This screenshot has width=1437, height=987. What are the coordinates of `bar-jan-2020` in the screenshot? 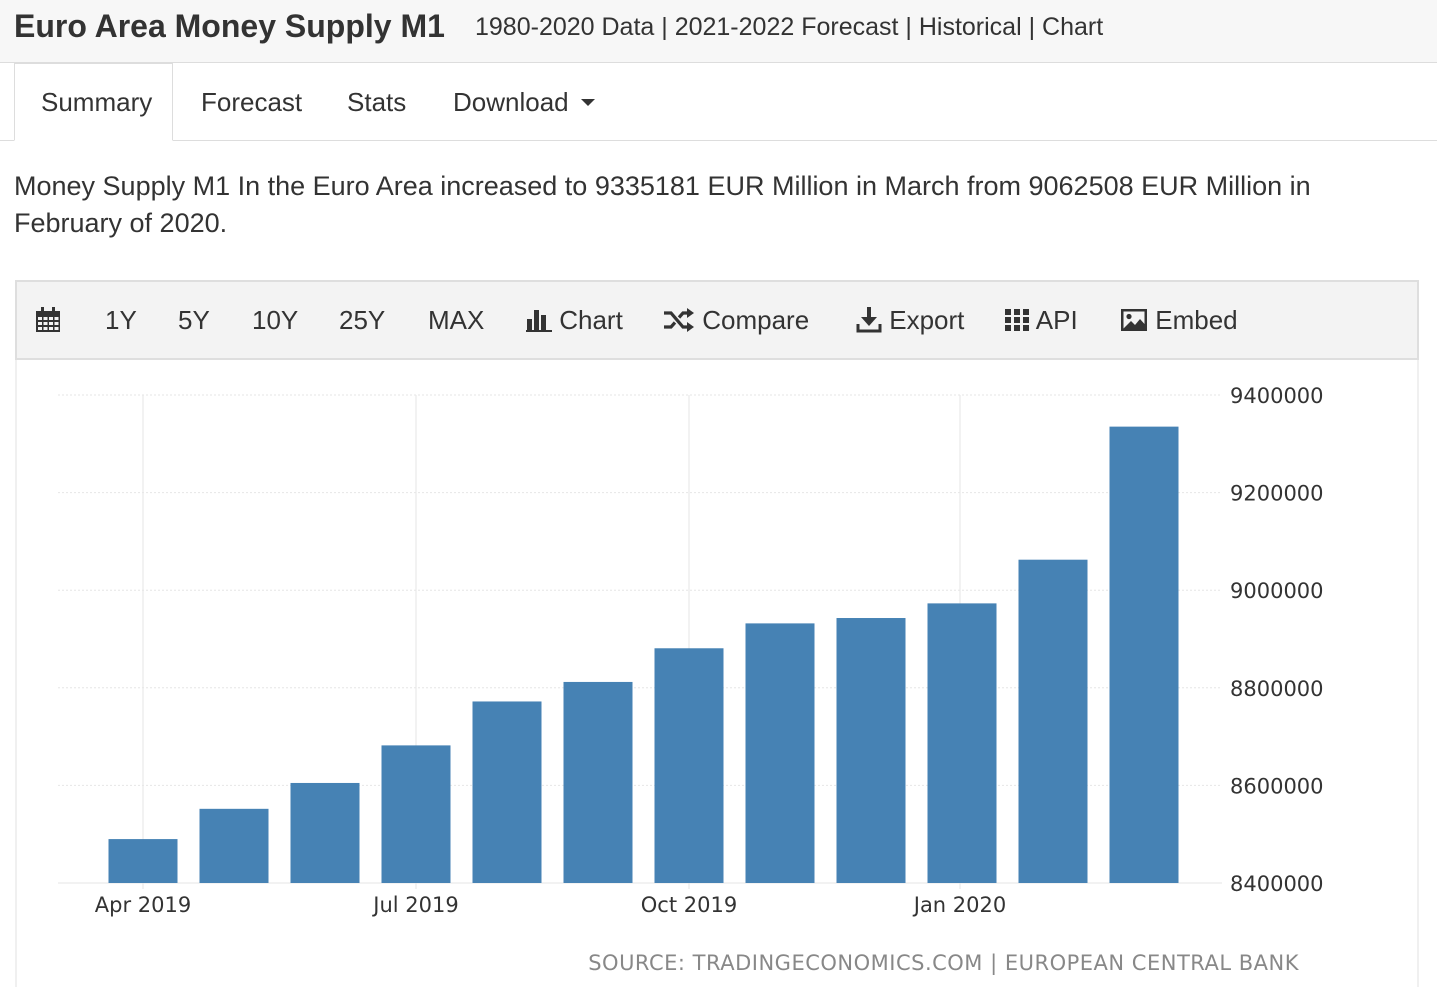 It's located at (962, 743).